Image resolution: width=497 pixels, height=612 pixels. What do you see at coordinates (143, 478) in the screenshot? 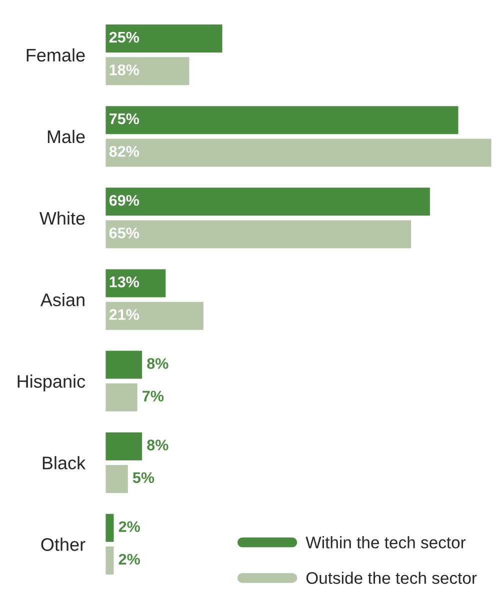
I see `data-label: 5%` at bounding box center [143, 478].